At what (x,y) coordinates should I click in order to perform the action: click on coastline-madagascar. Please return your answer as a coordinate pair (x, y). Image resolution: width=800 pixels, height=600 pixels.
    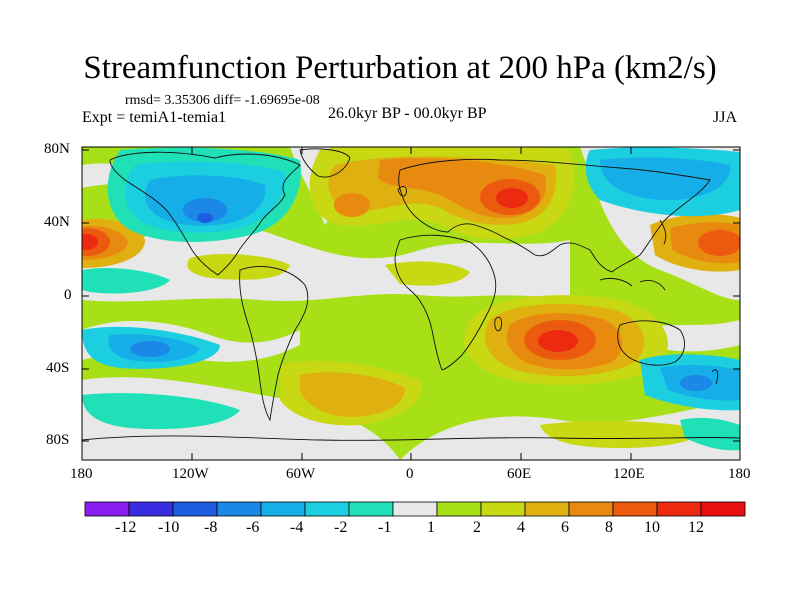
    Looking at the image, I should click on (498, 324).